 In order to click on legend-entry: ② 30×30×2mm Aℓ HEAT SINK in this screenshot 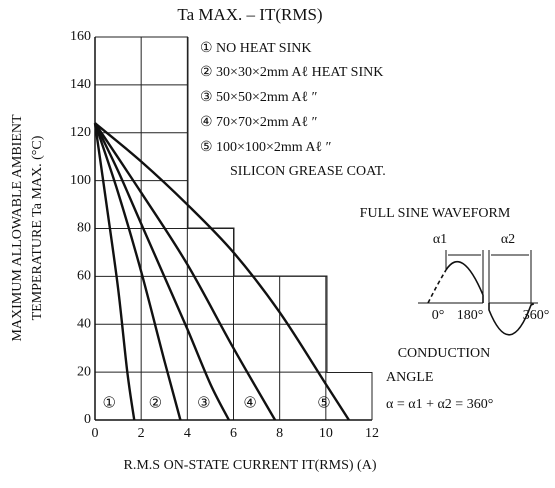, I will do `click(291, 72)`.